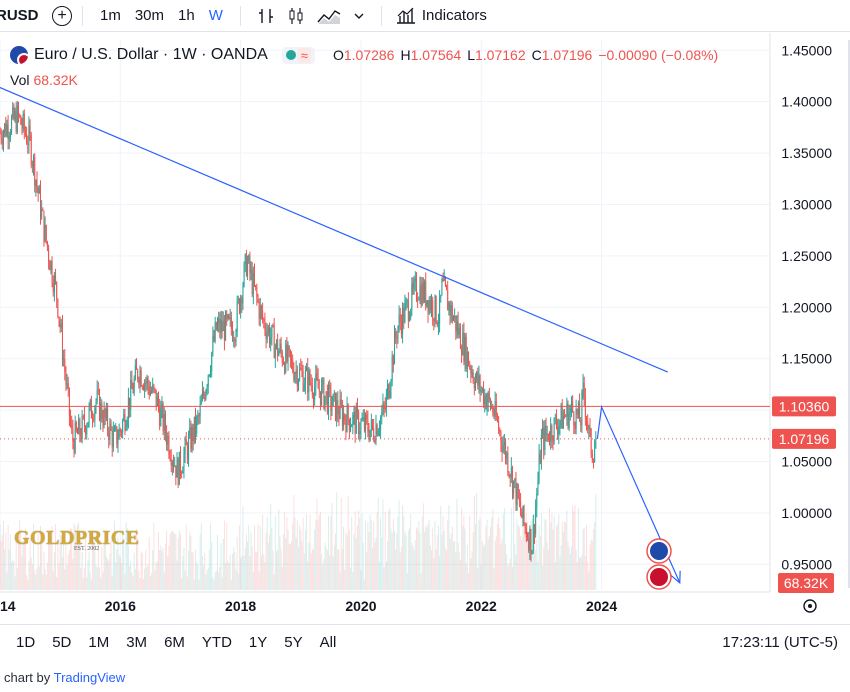 The height and width of the screenshot is (692, 850). Describe the element at coordinates (19, 15) in the screenshot. I see `symbol-name: RUSD` at that location.